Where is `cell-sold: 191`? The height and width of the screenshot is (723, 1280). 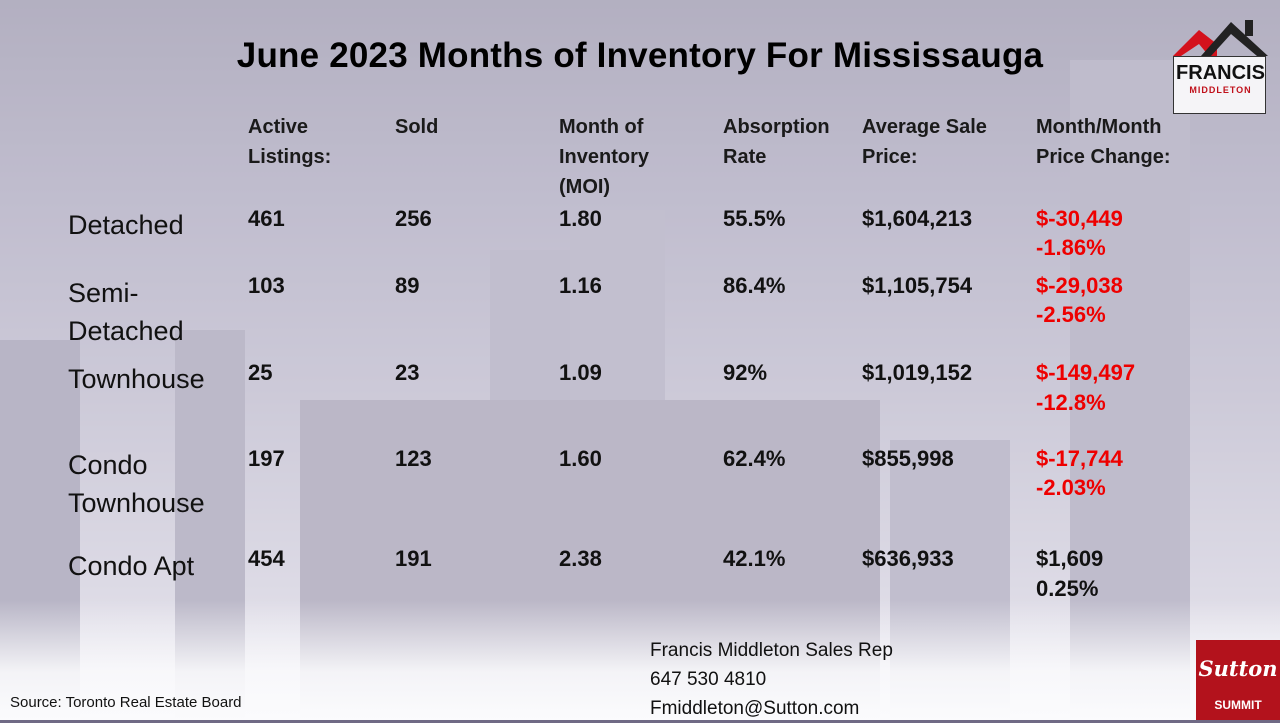
cell-sold: 191 is located at coordinates (413, 558).